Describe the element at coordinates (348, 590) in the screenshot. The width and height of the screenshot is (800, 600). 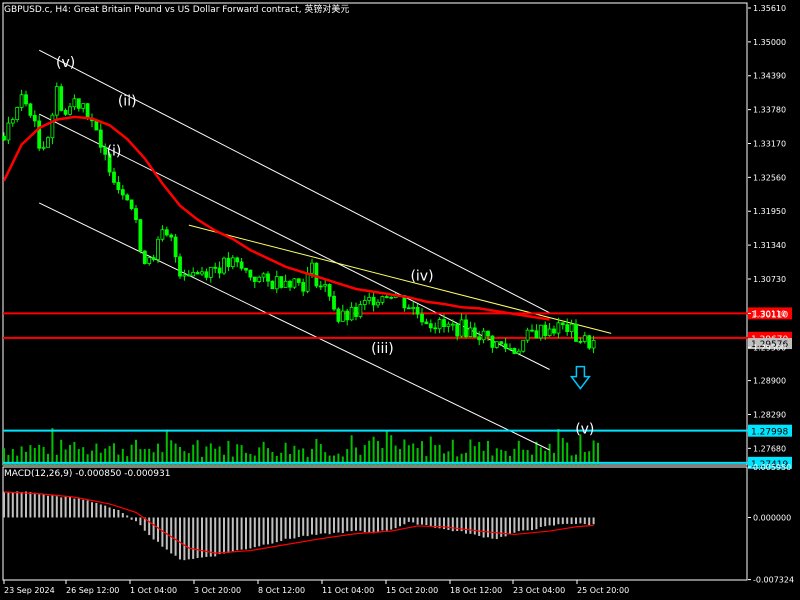
I see `time-tick-label: 11 Oct 04:00` at that location.